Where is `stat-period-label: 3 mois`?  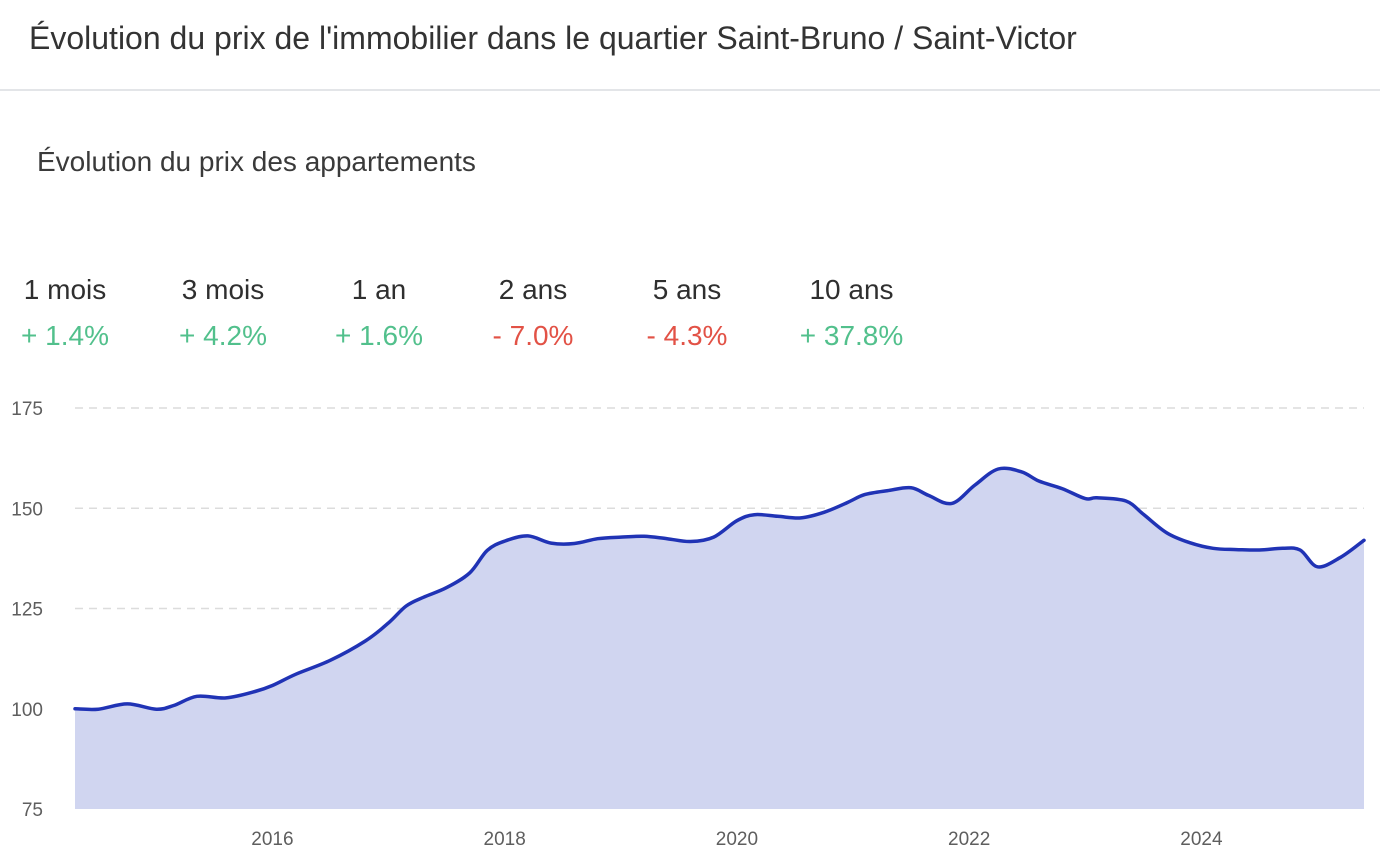 stat-period-label: 3 mois is located at coordinates (223, 289).